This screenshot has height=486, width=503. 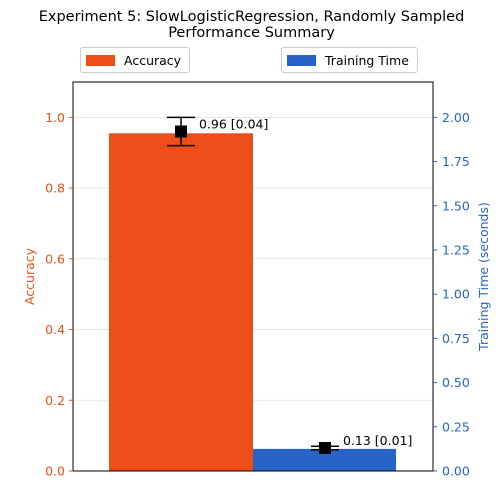 What do you see at coordinates (456, 117) in the screenshot?
I see `right-tick-label: 2.00` at bounding box center [456, 117].